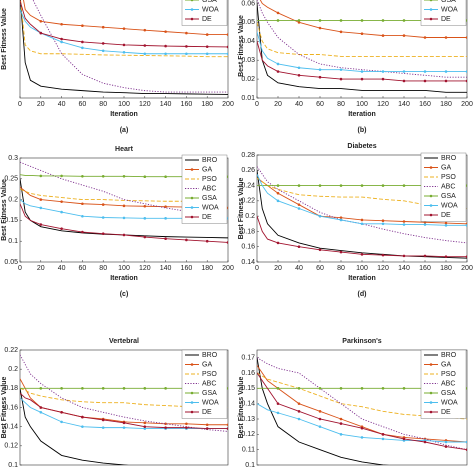 The width and height of the screenshot is (474, 474). I want to click on y-tick-label: 0.1, so click(13, 241).